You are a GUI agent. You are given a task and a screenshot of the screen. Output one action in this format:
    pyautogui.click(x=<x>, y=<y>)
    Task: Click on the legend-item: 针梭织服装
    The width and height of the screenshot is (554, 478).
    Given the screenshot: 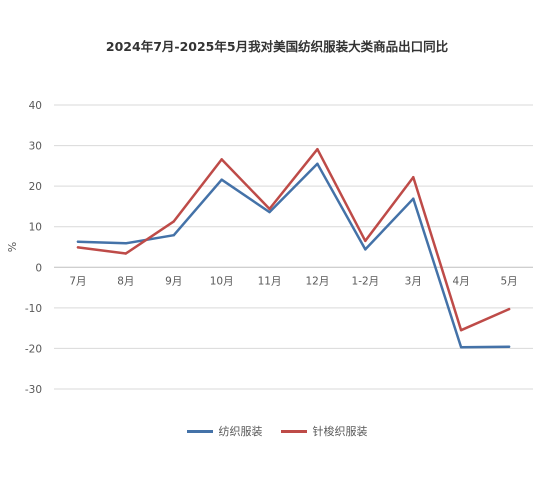 What is the action you would take?
    pyautogui.click(x=324, y=431)
    